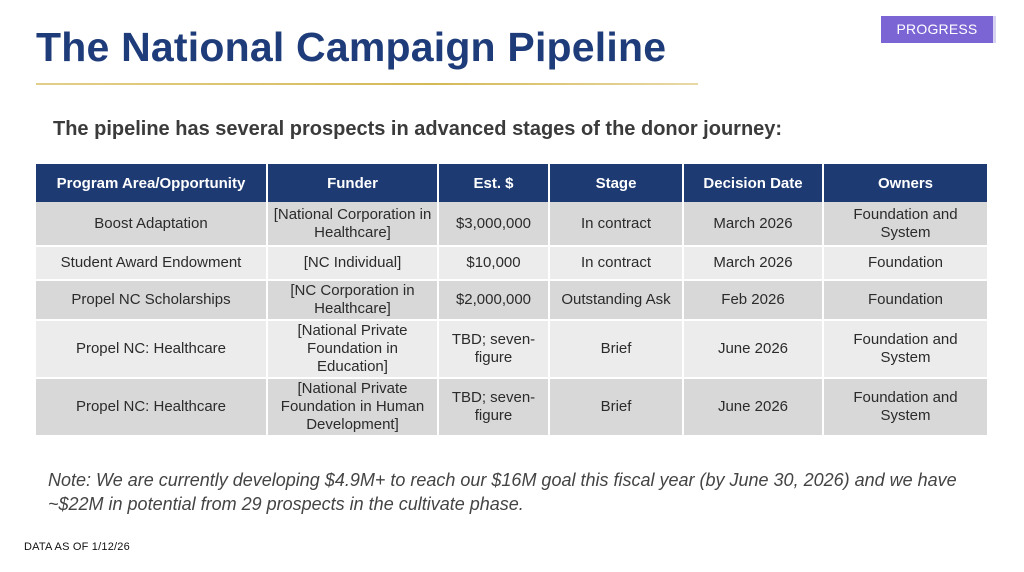 The height and width of the screenshot is (572, 1024). Describe the element at coordinates (494, 300) in the screenshot. I see `cell-estimate: $2,000,000` at that location.